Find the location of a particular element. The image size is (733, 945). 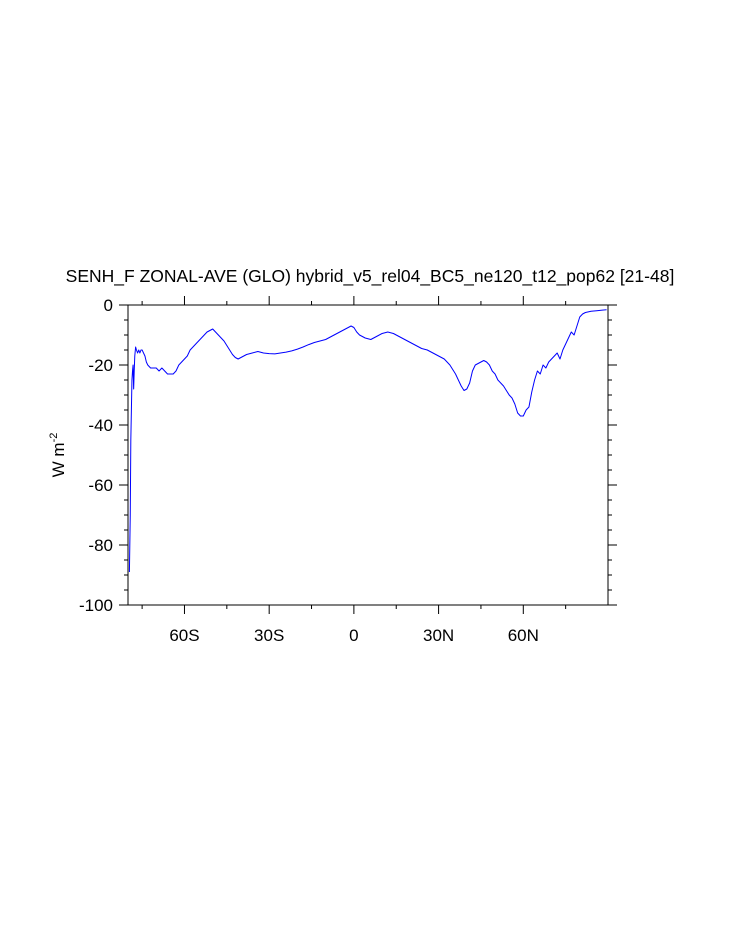

y-tick-label: -100 is located at coordinates (96, 605).